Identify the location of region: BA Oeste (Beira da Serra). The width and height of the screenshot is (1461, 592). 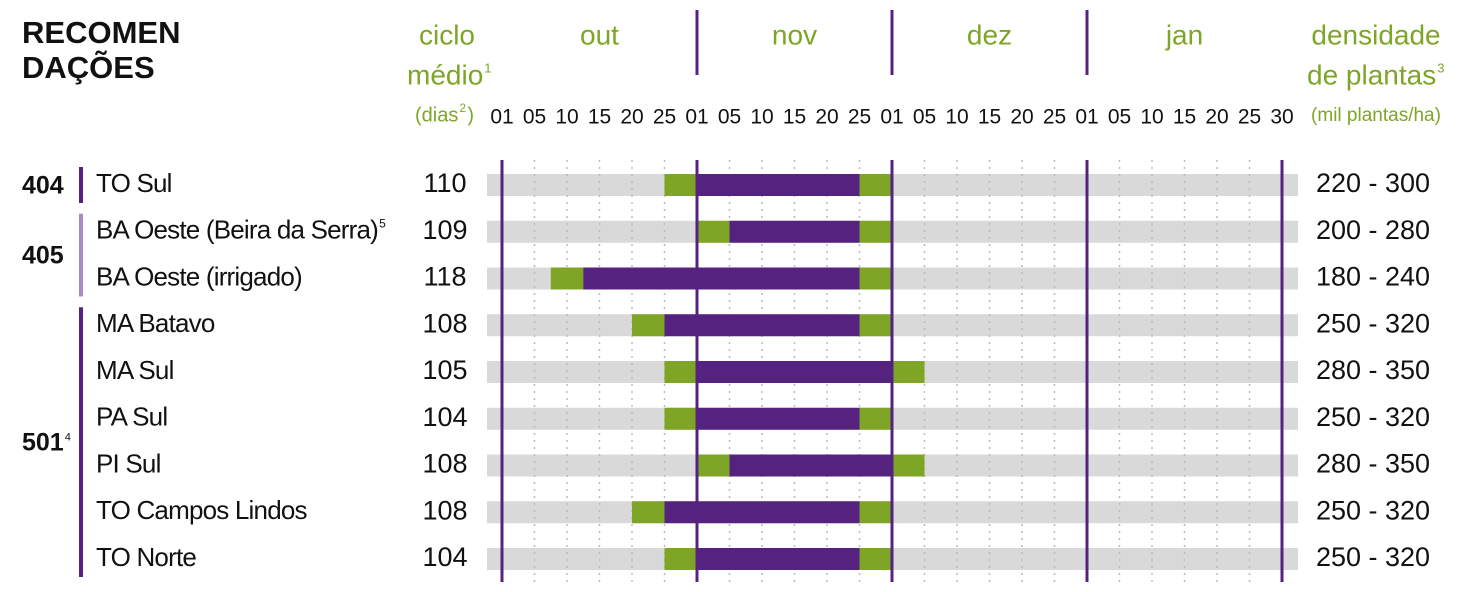
(237, 230).